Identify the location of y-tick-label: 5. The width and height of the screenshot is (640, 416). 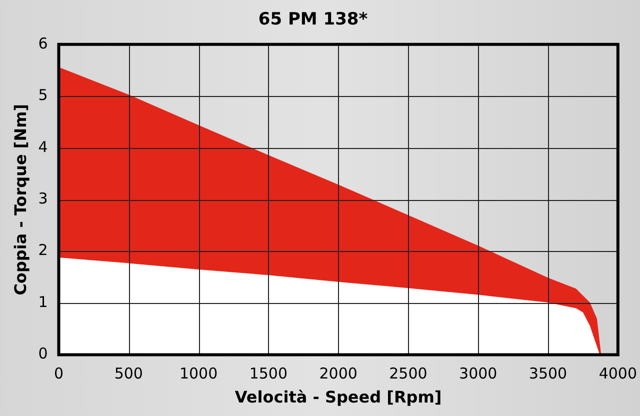
(43, 95).